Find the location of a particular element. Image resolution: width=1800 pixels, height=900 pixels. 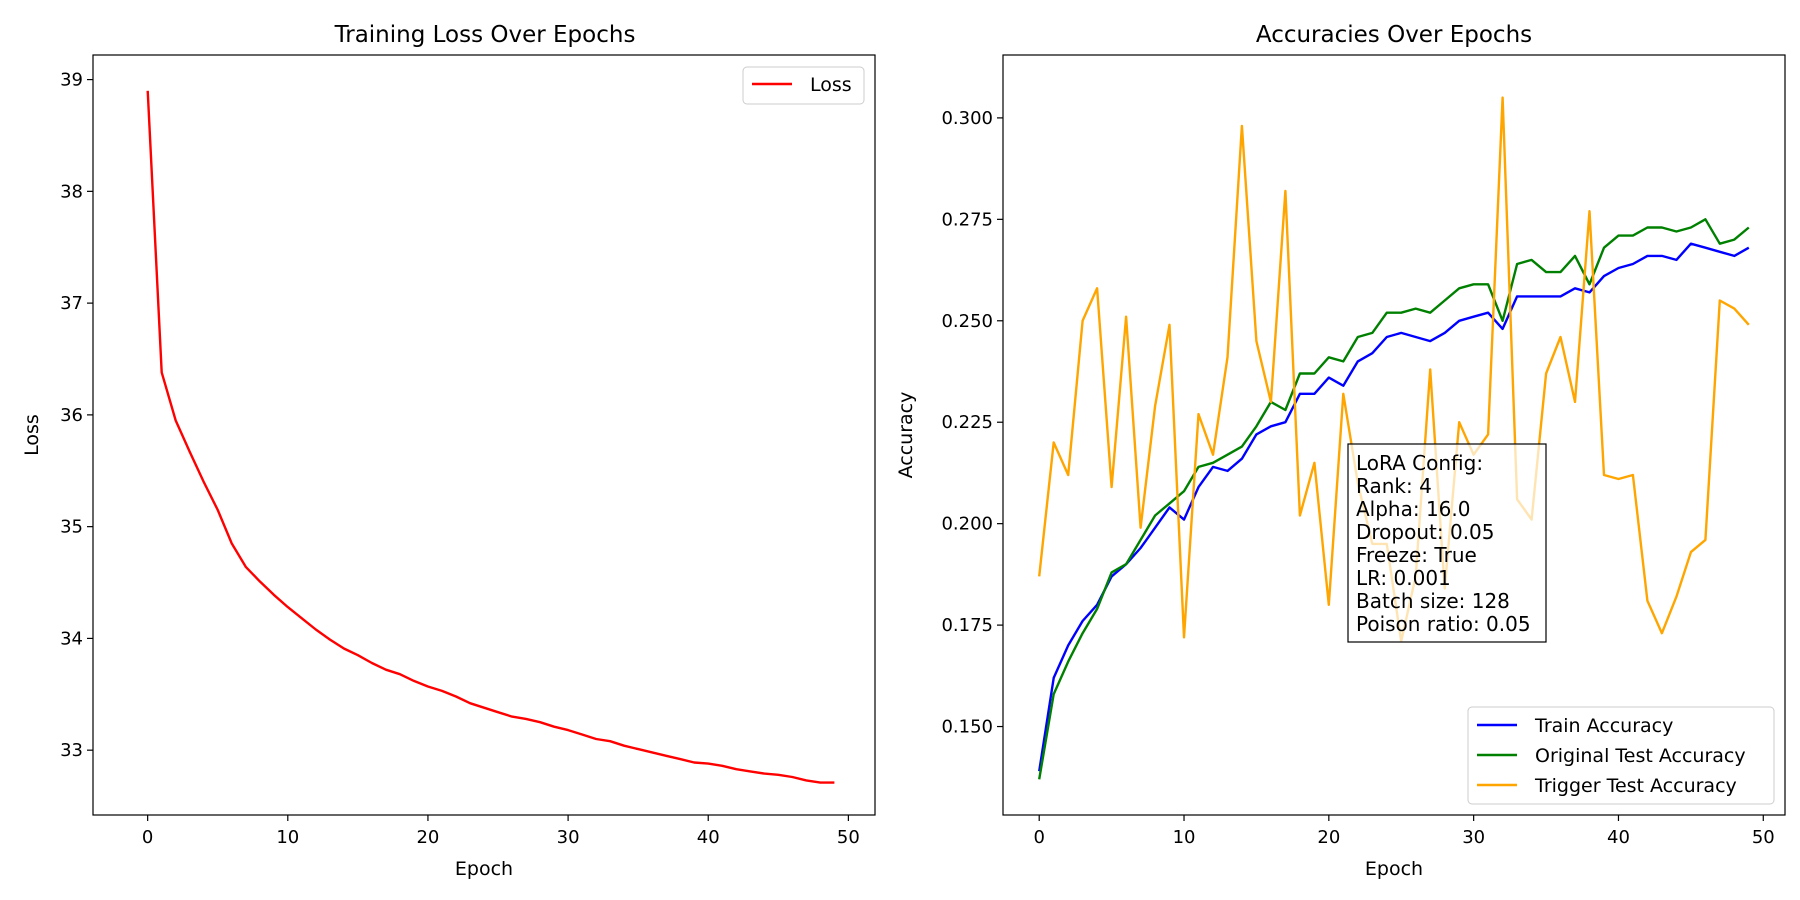

accuracy-y-tick-label: 0.275 is located at coordinates (967, 219).